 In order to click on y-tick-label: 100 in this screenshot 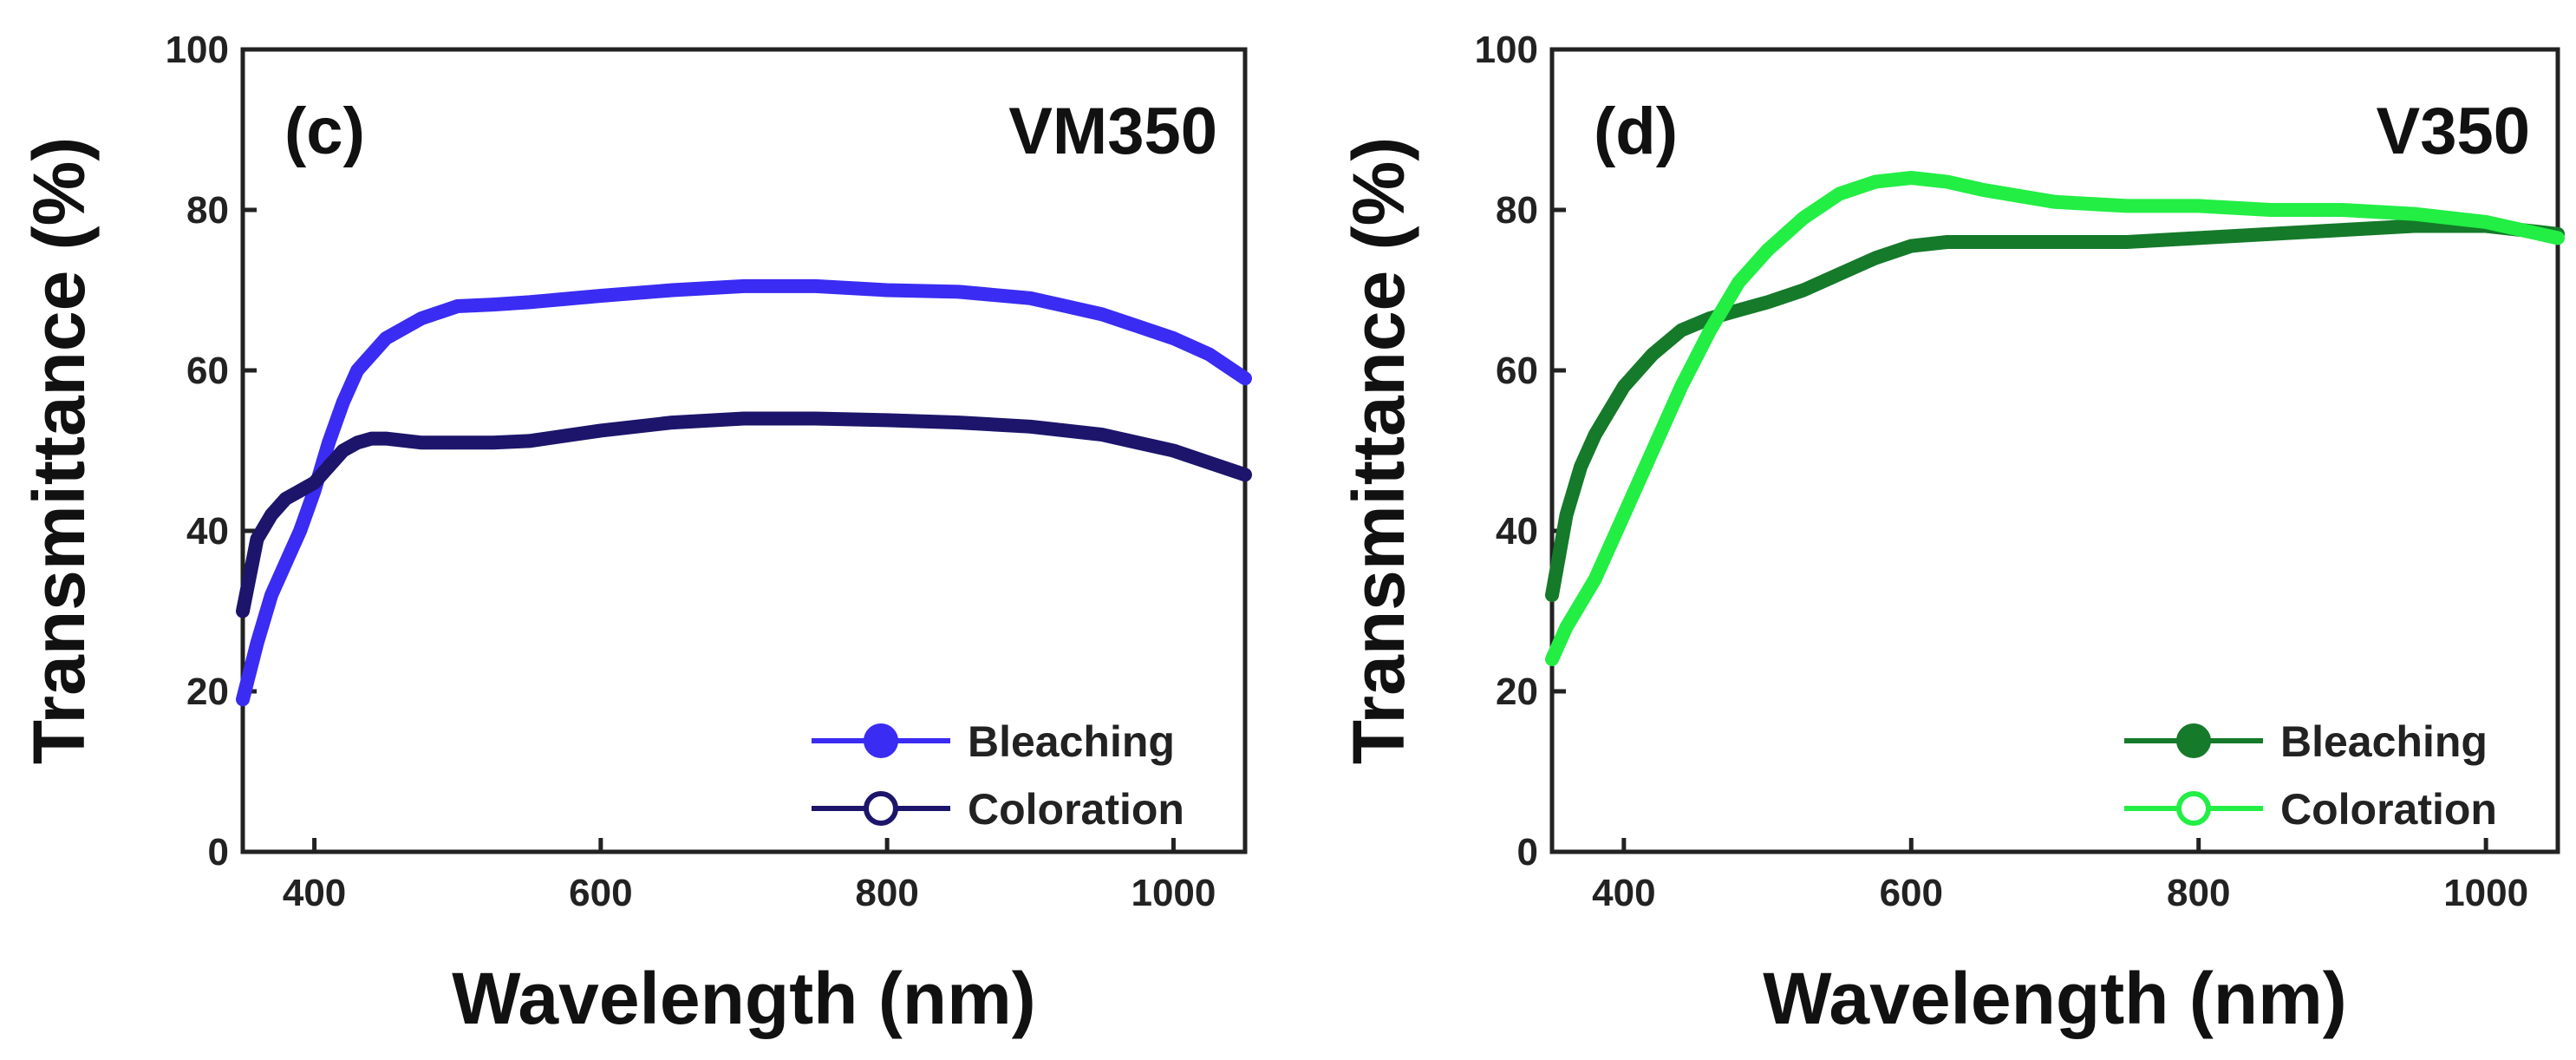, I will do `click(1507, 50)`.